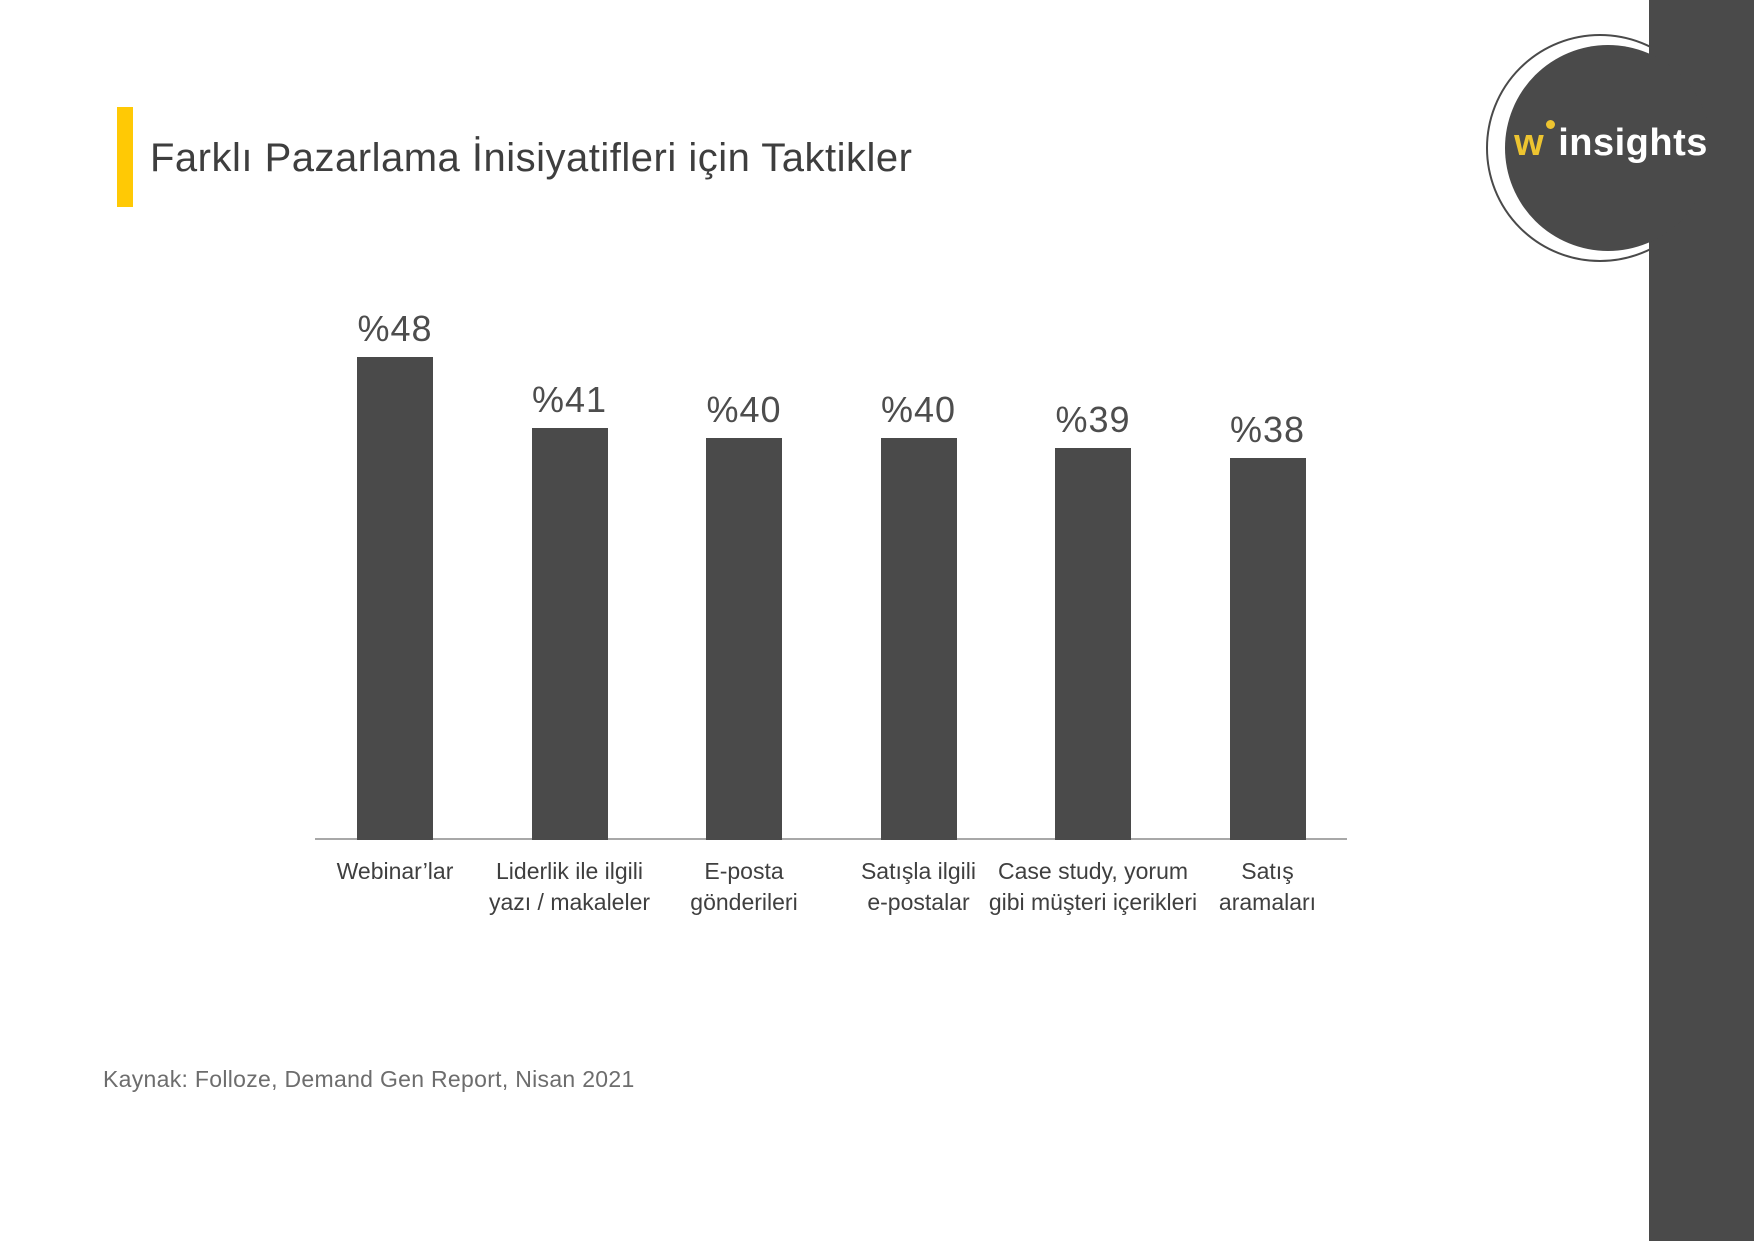  Describe the element at coordinates (1267, 902) in the screenshot. I see `bar-category-line: aramaları` at that location.